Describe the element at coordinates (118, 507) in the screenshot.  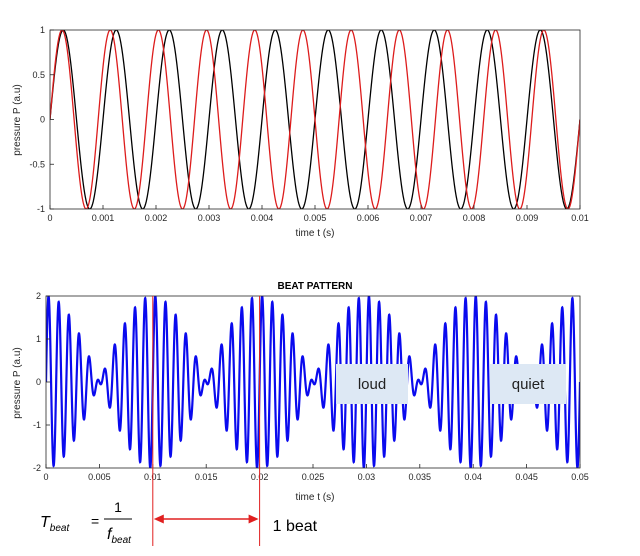
I see `formula-numerator: 1` at that location.